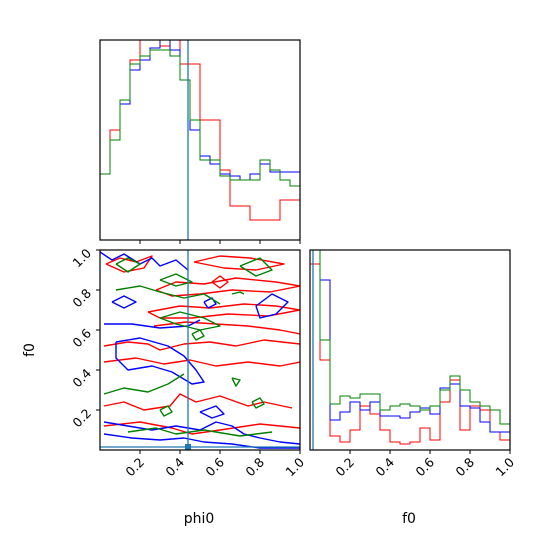 This screenshot has height=550, width=550. What do you see at coordinates (199, 519) in the screenshot?
I see `phi0-axis-label: phi0` at bounding box center [199, 519].